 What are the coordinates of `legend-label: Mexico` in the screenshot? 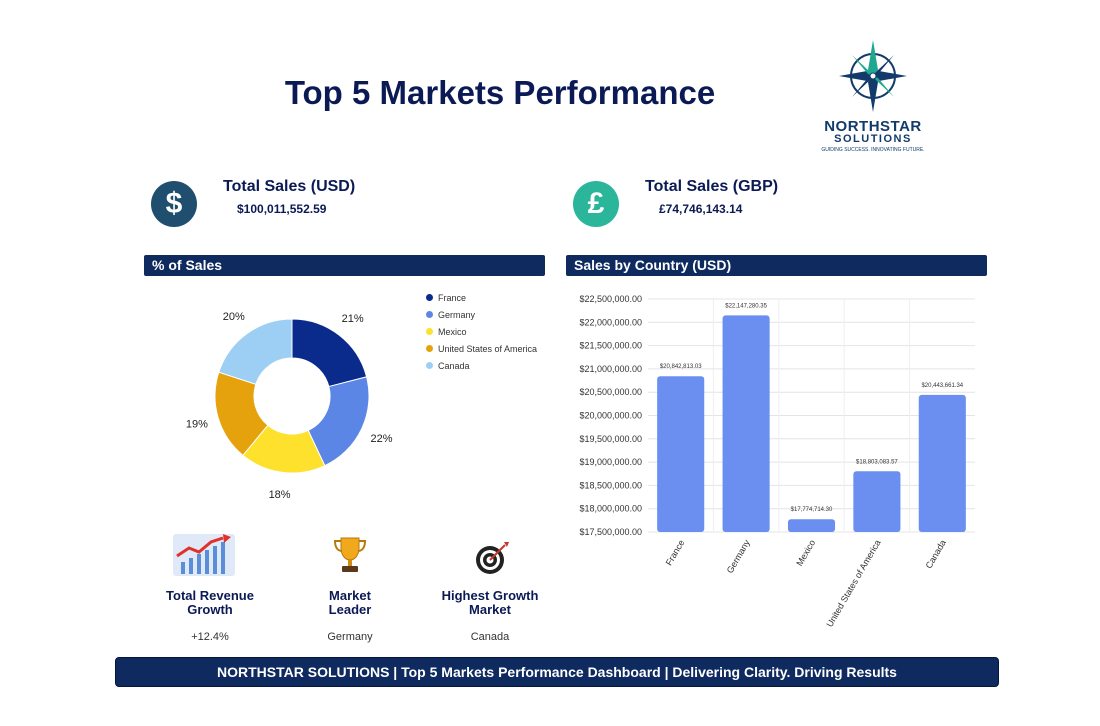 It's located at (452, 331).